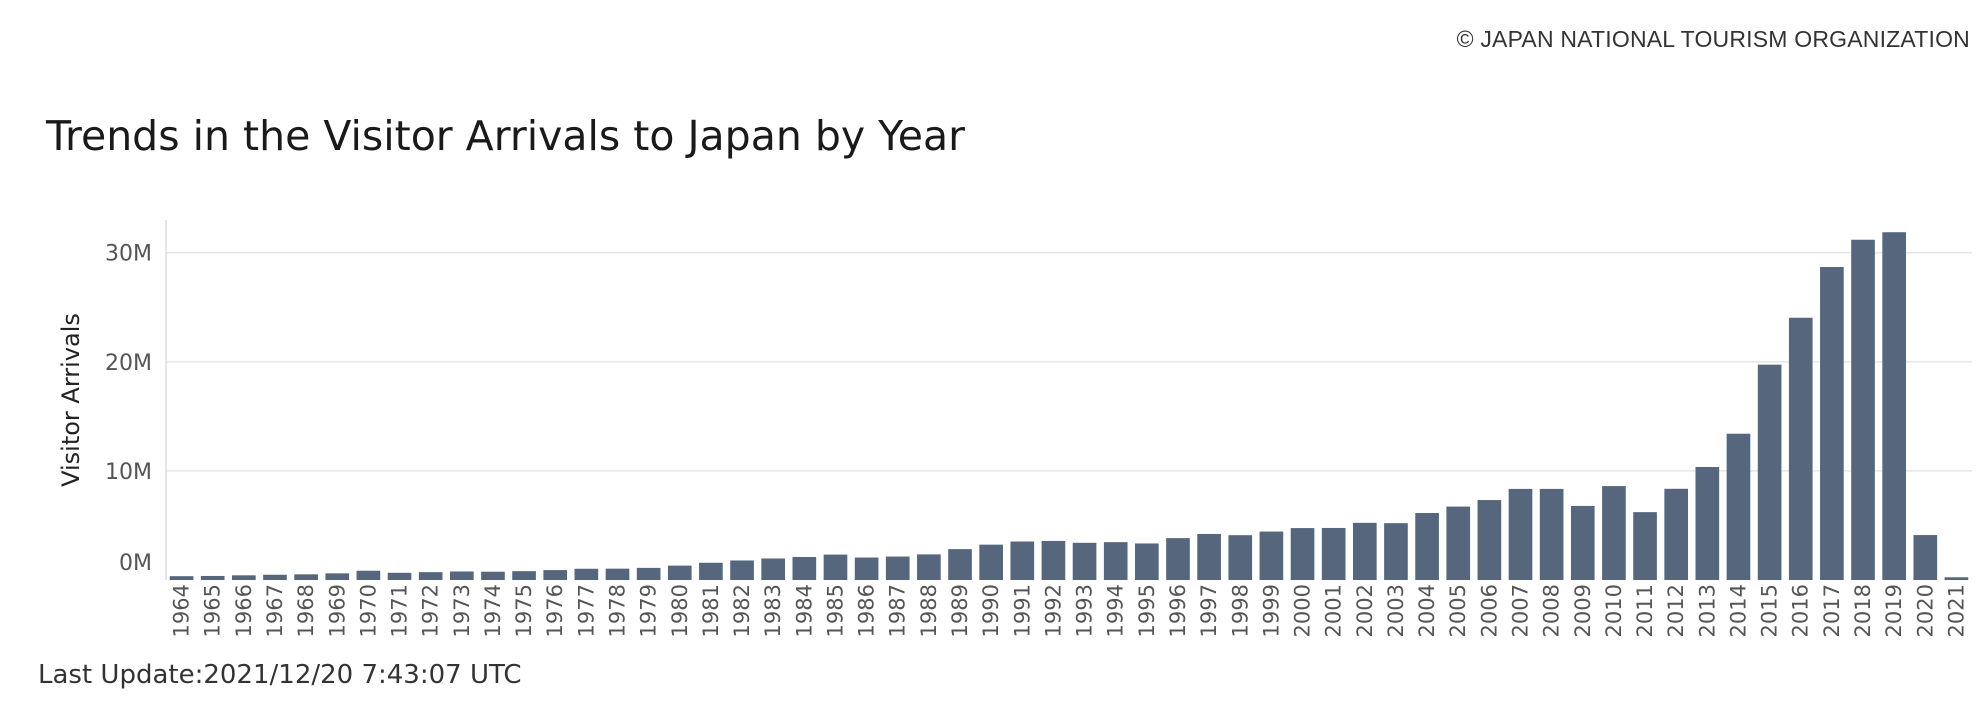 Image resolution: width=1988 pixels, height=708 pixels. What do you see at coordinates (213, 610) in the screenshot?
I see `x-tick-label-1965: 1965` at bounding box center [213, 610].